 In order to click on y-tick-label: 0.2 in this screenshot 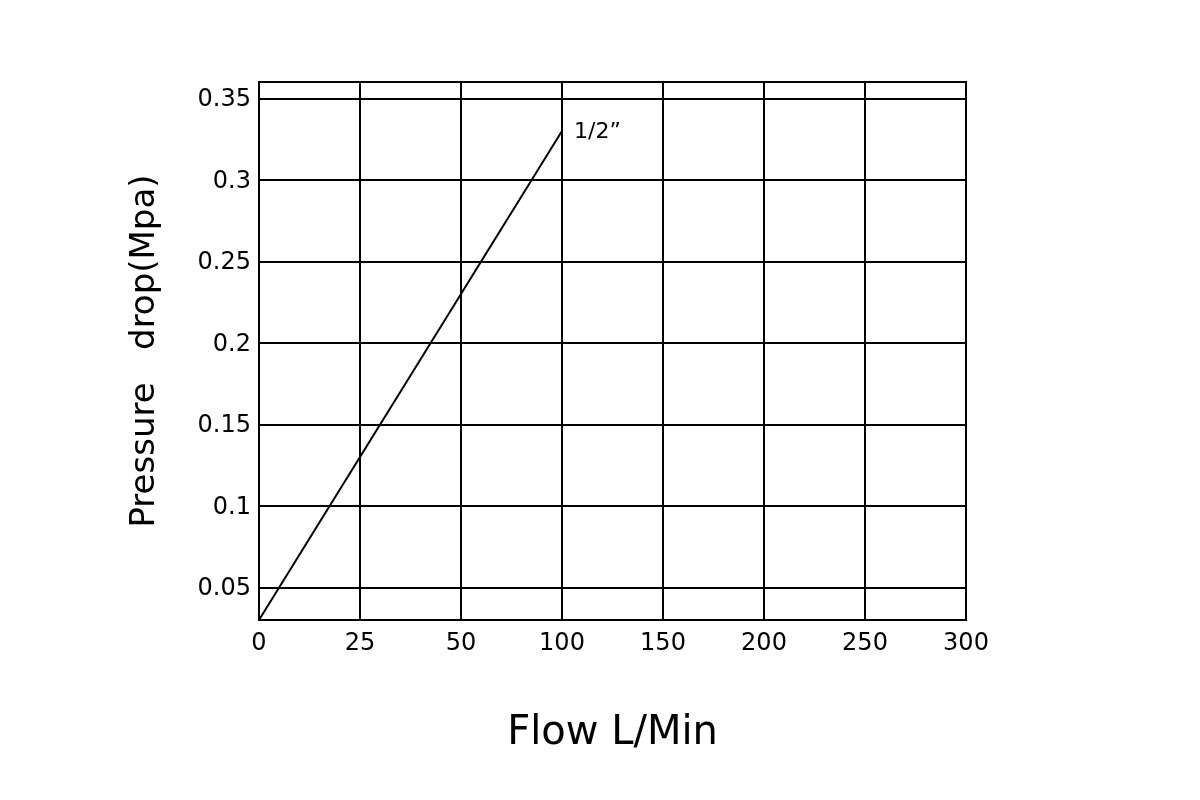, I will do `click(231, 342)`.